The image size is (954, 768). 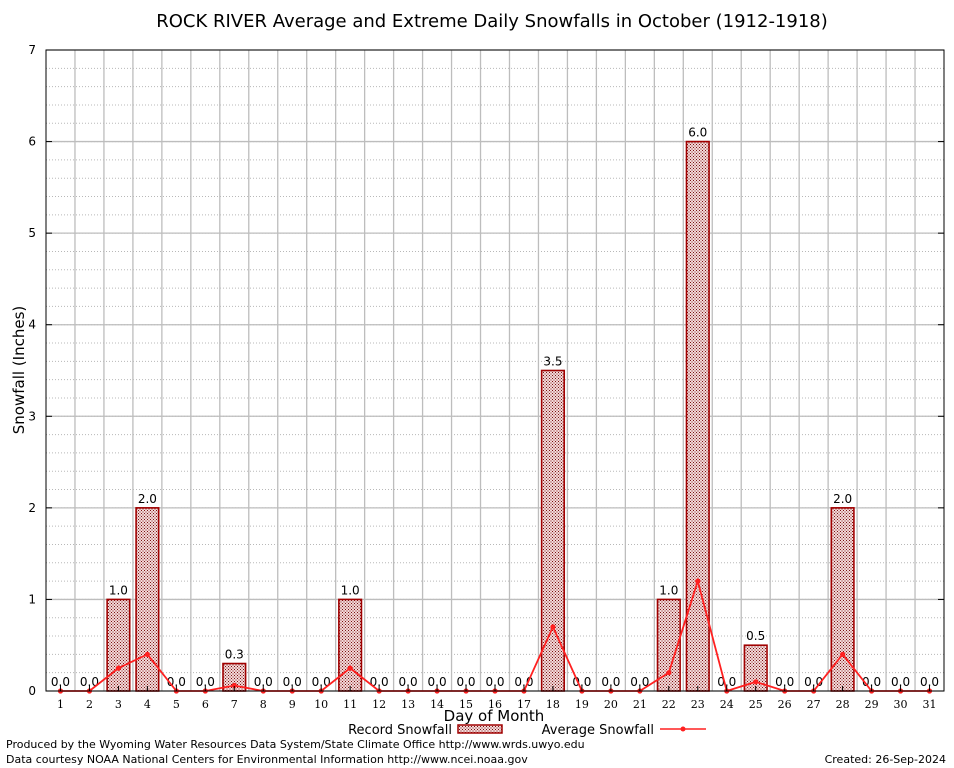 What do you see at coordinates (89, 704) in the screenshot?
I see `x-tick-label: 2` at bounding box center [89, 704].